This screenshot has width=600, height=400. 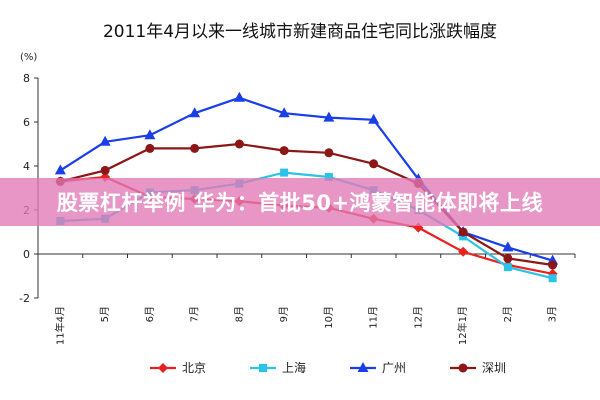 What do you see at coordinates (284, 314) in the screenshot?
I see `x-tick-label: 9月` at bounding box center [284, 314].